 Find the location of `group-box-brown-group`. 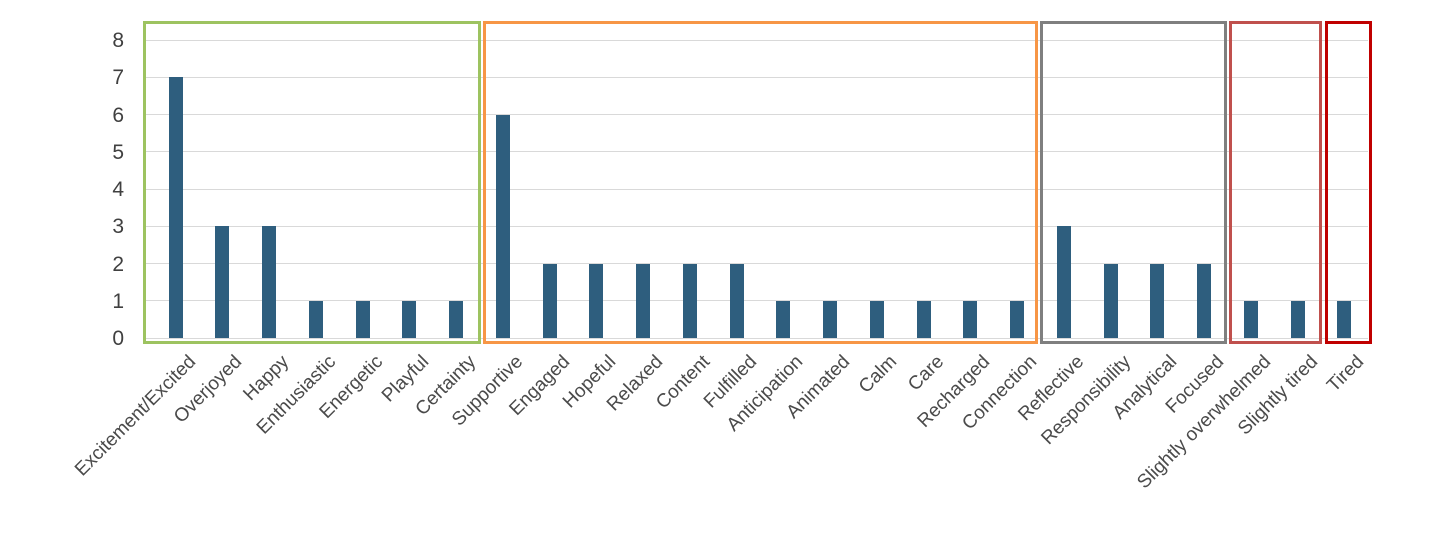

group-box-brown-group is located at coordinates (1275, 182).